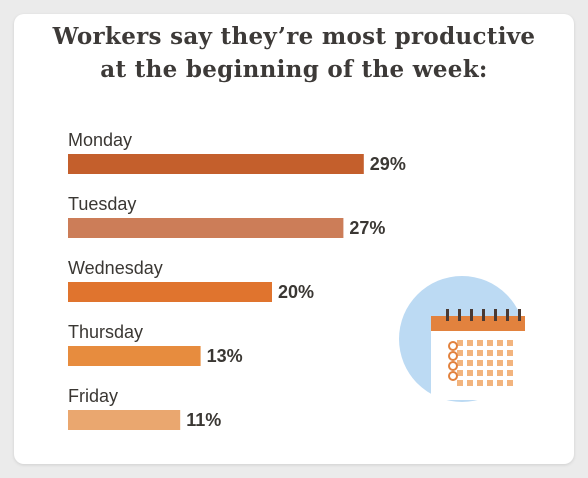 Image resolution: width=588 pixels, height=478 pixels. What do you see at coordinates (294, 36) in the screenshot?
I see `chart-title-line-1: Workers say they’re most productive` at bounding box center [294, 36].